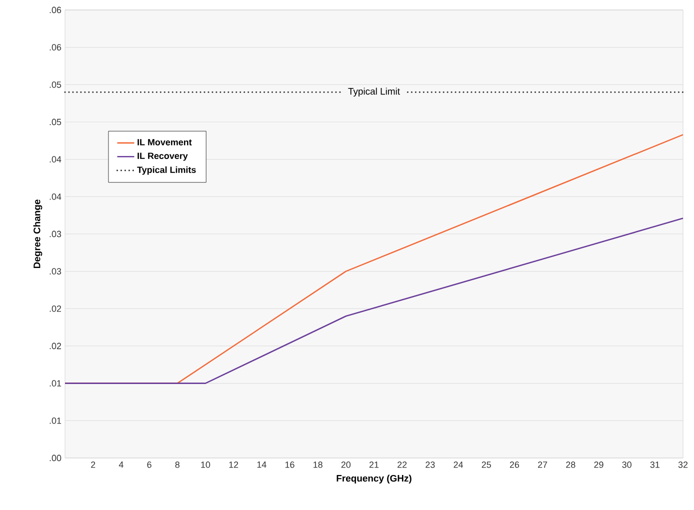 This screenshot has width=694, height=510. Describe the element at coordinates (374, 92) in the screenshot. I see `annotation: Typical Limit` at that location.